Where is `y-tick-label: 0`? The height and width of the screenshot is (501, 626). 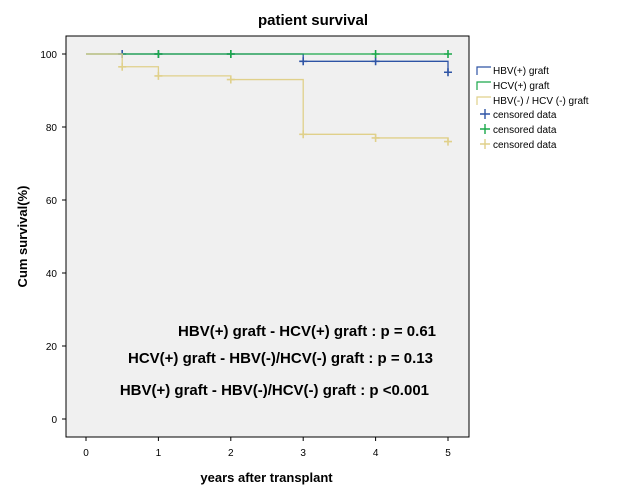
y-tick-label: 0 is located at coordinates (54, 420).